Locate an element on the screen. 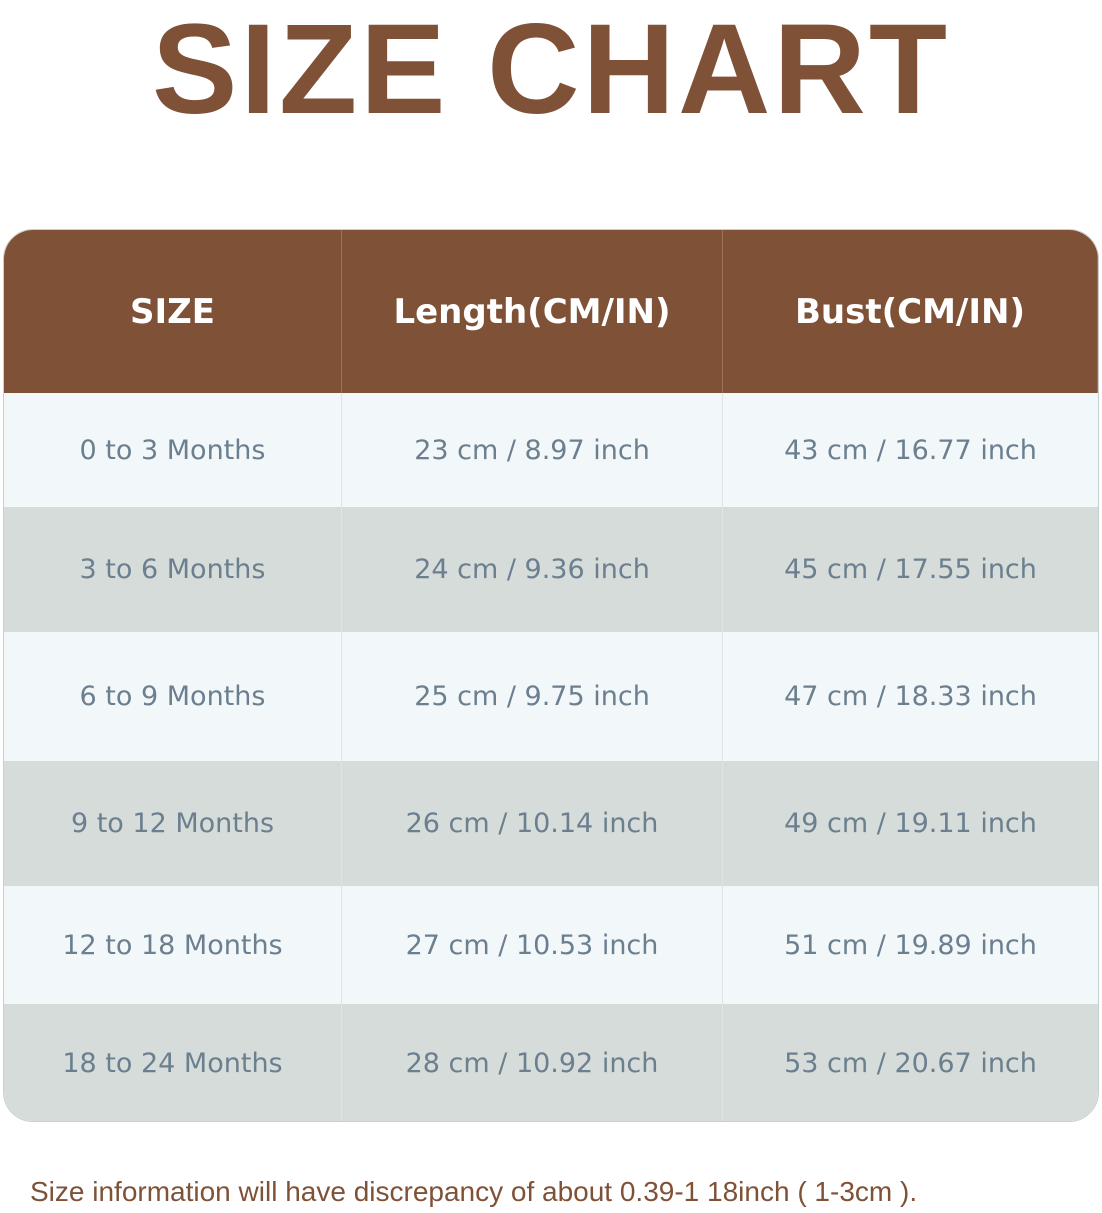 The width and height of the screenshot is (1102, 1213). cell-length: 27 cm / 10.53 inch is located at coordinates (532, 945).